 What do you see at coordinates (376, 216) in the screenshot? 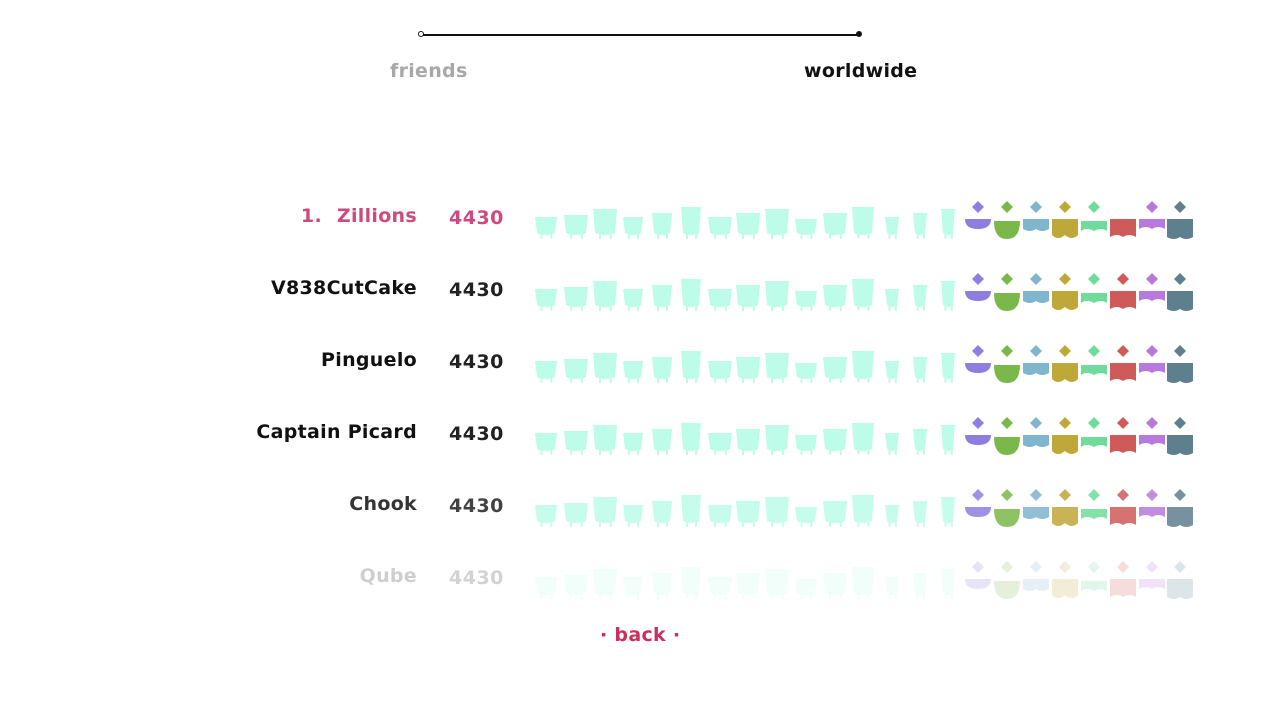
I see `player-name-text: Zillions` at bounding box center [376, 216].